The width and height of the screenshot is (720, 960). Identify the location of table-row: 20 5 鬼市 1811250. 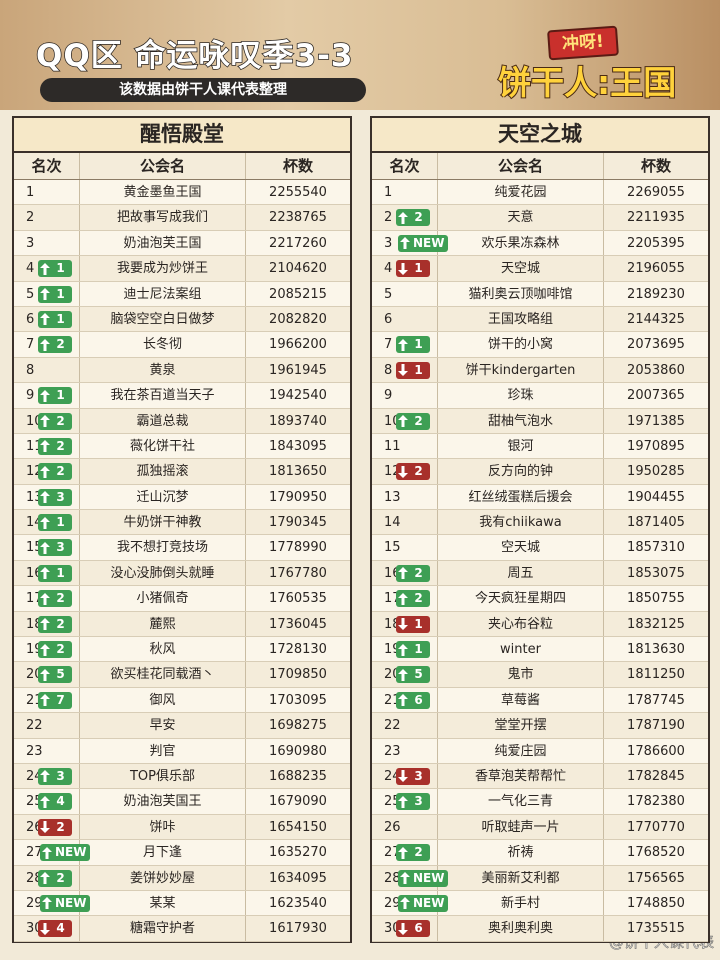
(540, 675).